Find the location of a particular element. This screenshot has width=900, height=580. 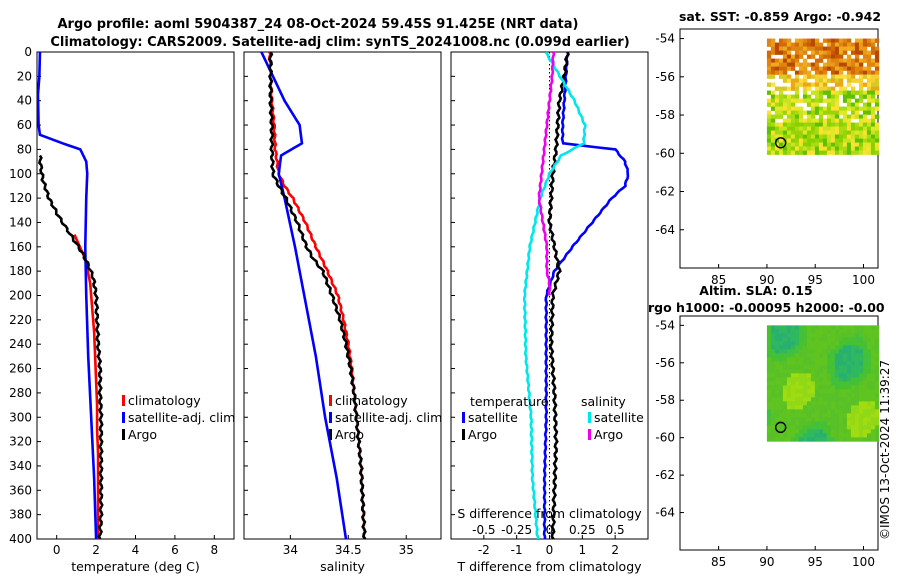

y-tick-label: 40 is located at coordinates (24, 101).